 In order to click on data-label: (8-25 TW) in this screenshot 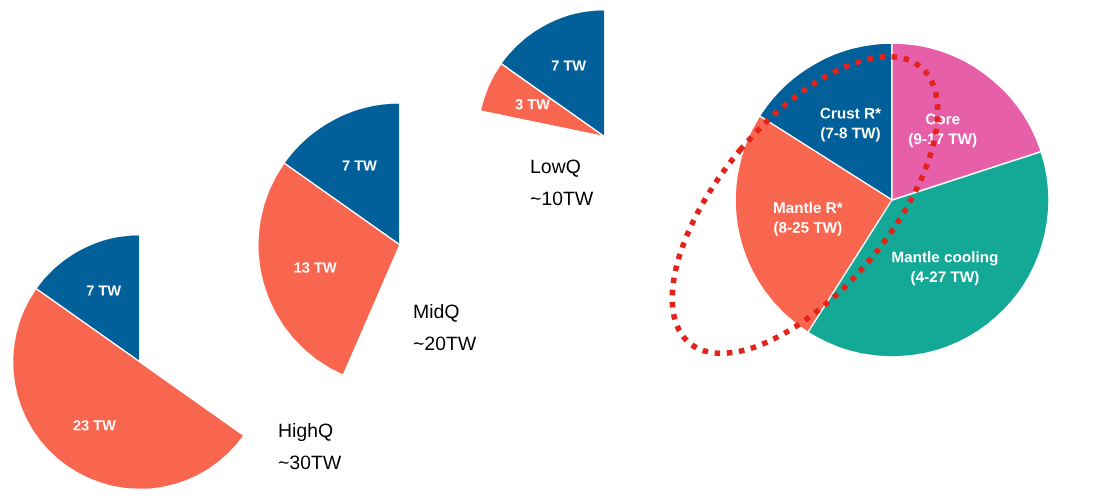, I will do `click(808, 228)`.